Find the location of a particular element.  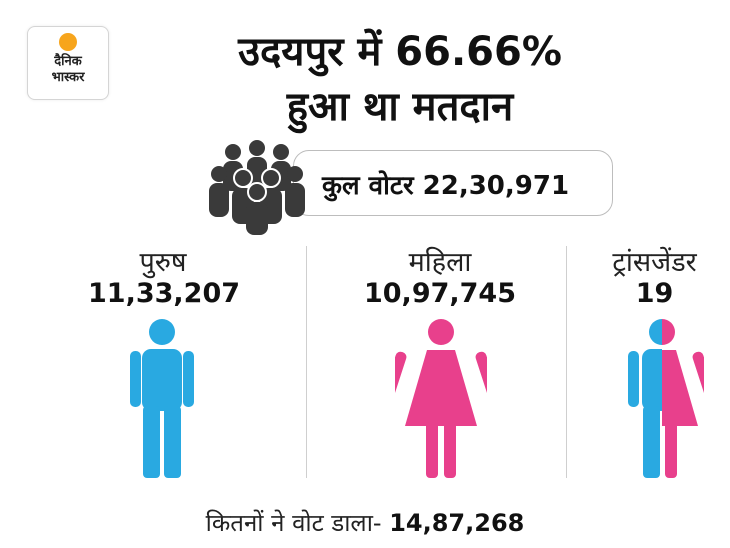

male-label: पुरुष is located at coordinates (163, 262).